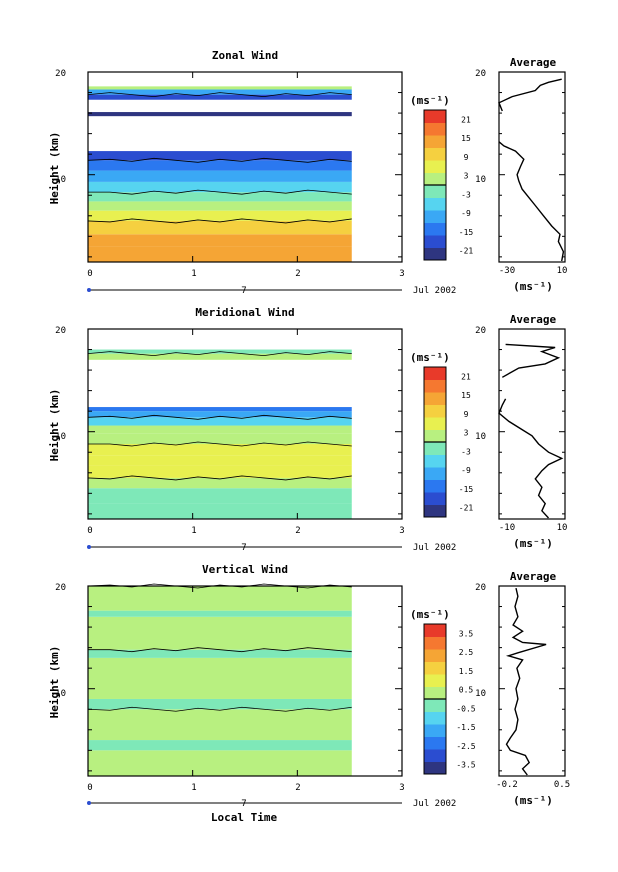 The width and height of the screenshot is (618, 872). What do you see at coordinates (244, 312) in the screenshot?
I see `panel-title: Meridional Wind` at bounding box center [244, 312].